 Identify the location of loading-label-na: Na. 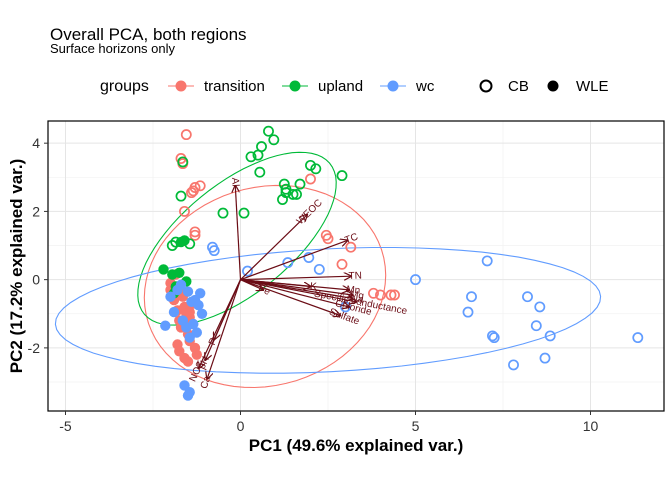
(357, 299).